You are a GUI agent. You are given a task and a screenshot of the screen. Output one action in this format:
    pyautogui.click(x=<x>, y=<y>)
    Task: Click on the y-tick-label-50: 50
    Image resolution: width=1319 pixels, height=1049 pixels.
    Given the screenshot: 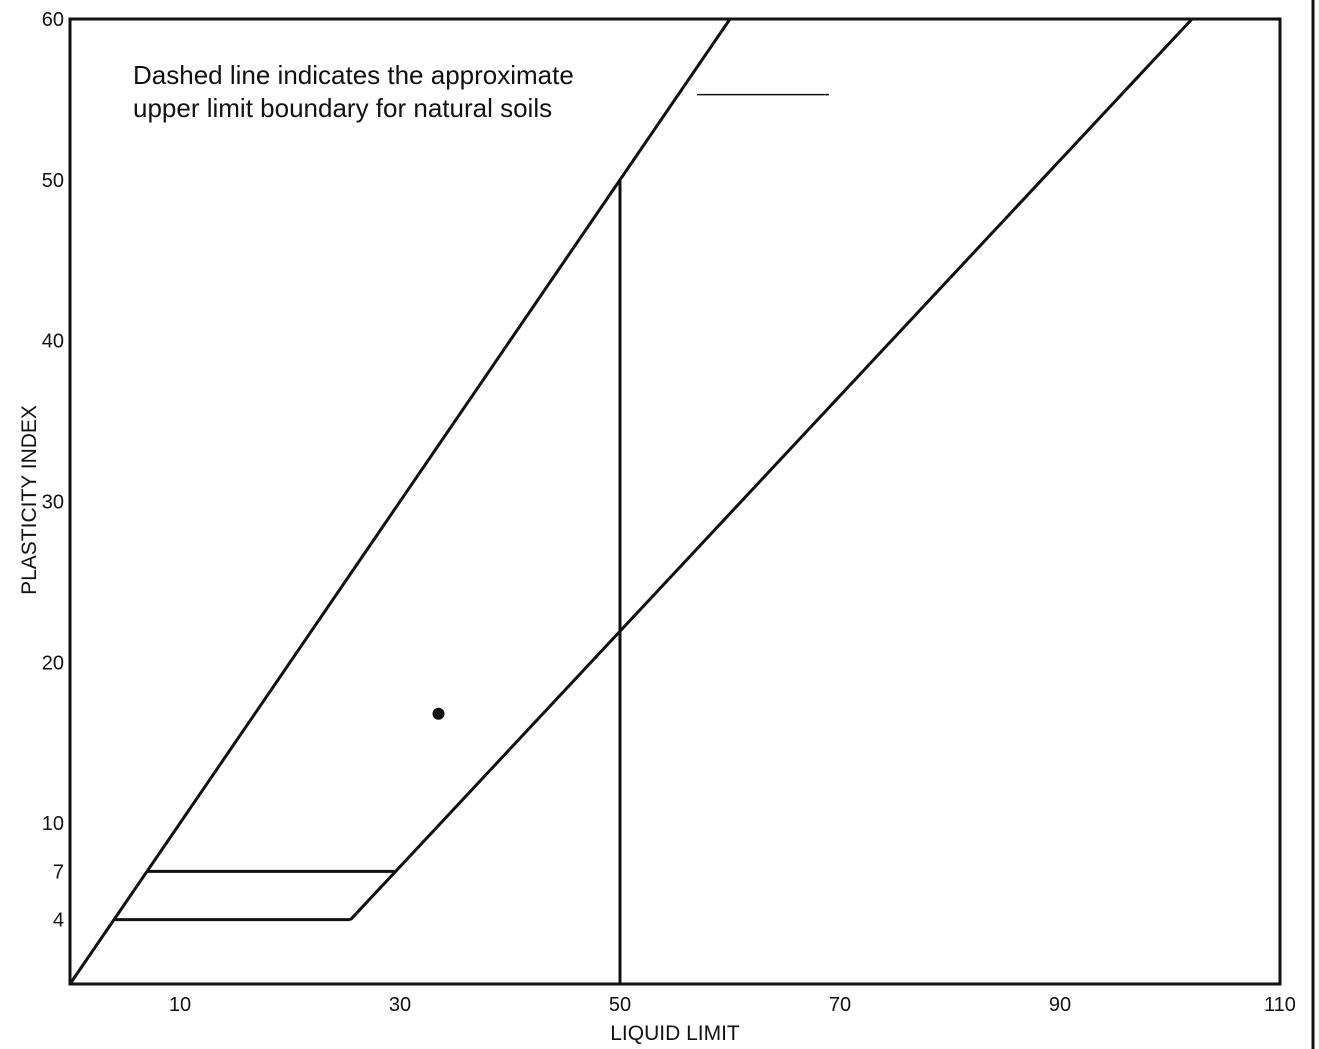 What is the action you would take?
    pyautogui.click(x=53, y=181)
    